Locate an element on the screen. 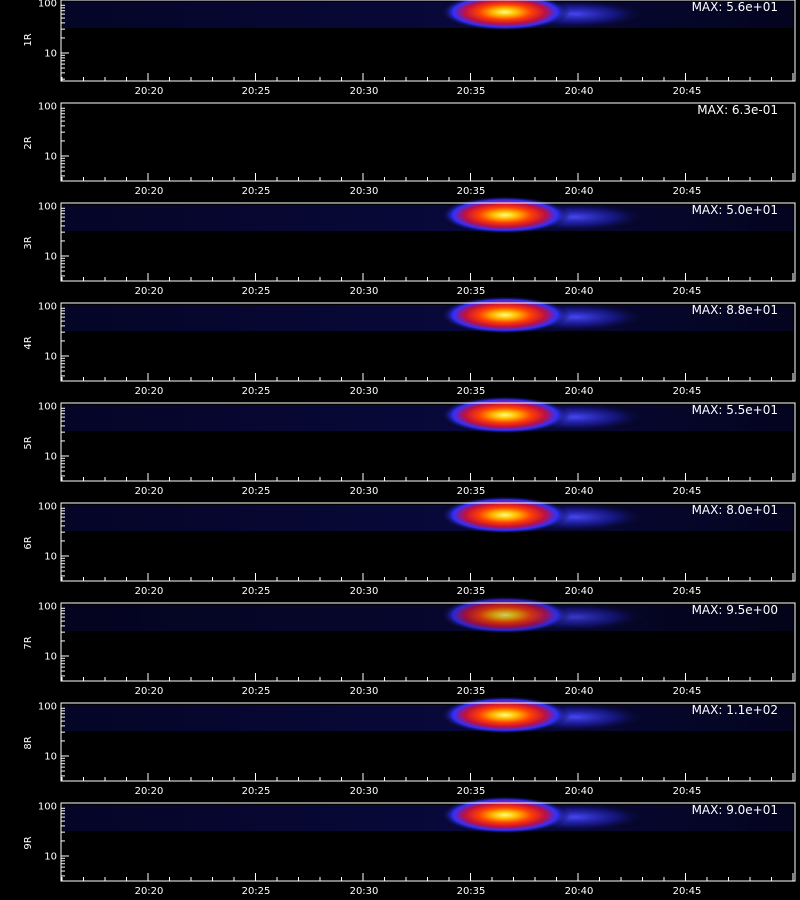 Image resolution: width=800 pixels, height=900 pixels. max-value-label: MAX: 5.5e+01 is located at coordinates (735, 410).